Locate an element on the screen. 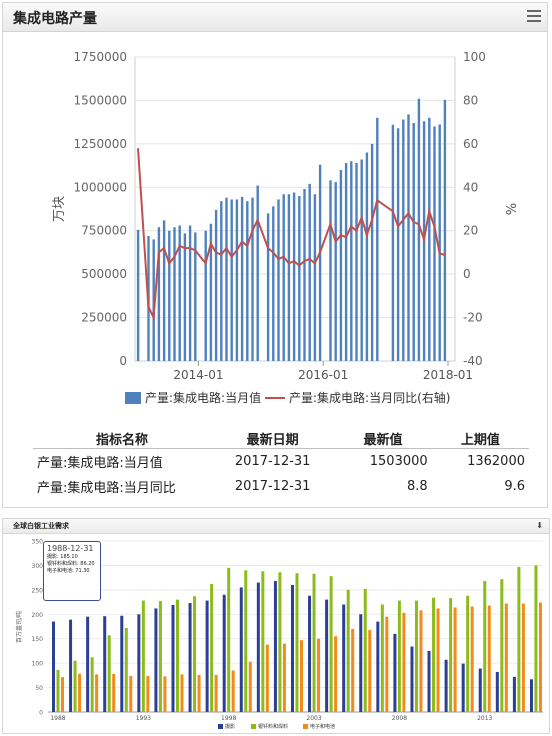  y2-axis-label: % is located at coordinates (509, 209).